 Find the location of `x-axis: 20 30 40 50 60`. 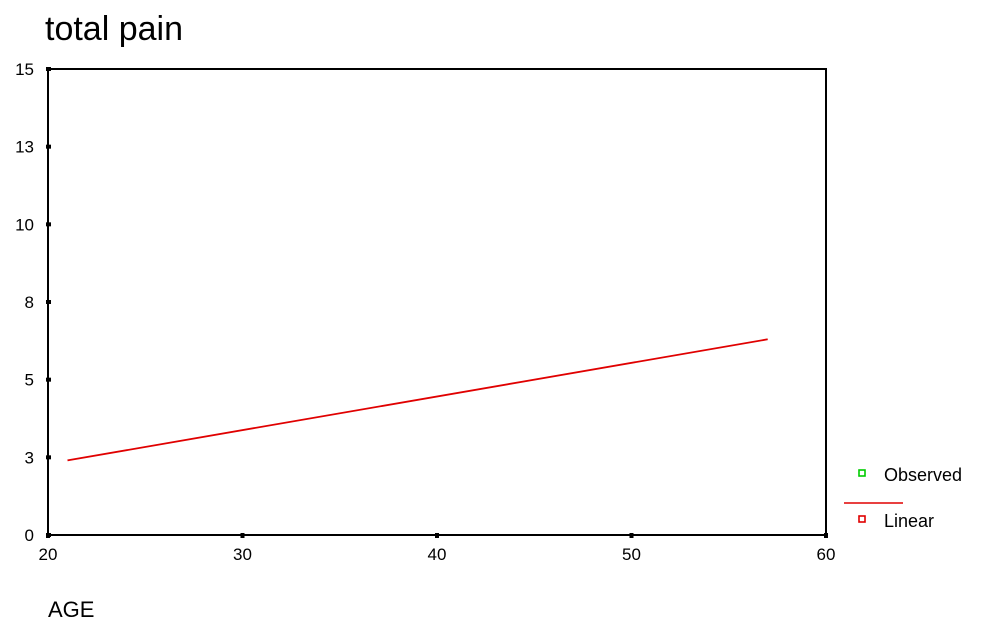

x-axis: 20 30 40 50 60 is located at coordinates (437, 548).